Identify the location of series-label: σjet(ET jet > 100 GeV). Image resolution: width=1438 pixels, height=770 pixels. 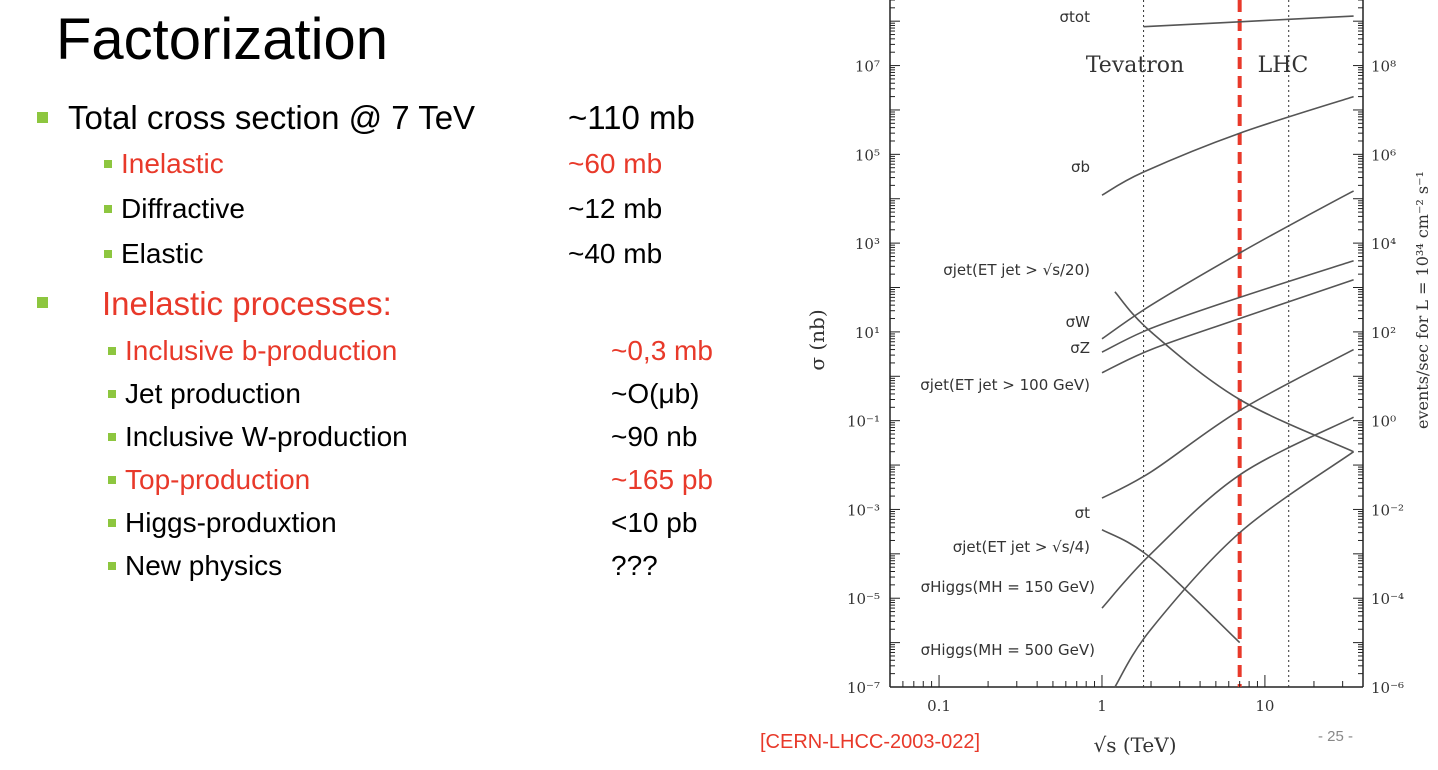
(1005, 385).